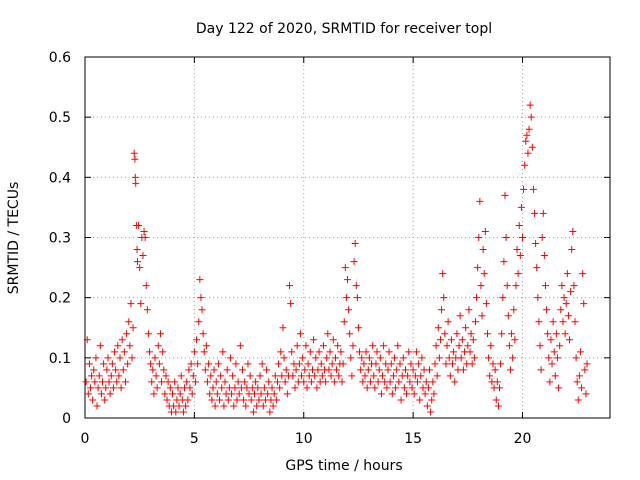 This screenshot has height=480, width=640. What do you see at coordinates (60, 239) in the screenshot?
I see `y-tick-label: 0.3` at bounding box center [60, 239].